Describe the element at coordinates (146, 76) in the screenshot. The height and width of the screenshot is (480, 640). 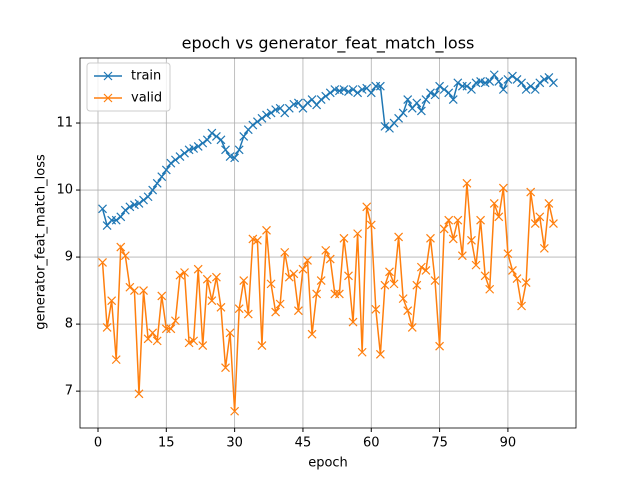
I see `legend-label: train` at that location.